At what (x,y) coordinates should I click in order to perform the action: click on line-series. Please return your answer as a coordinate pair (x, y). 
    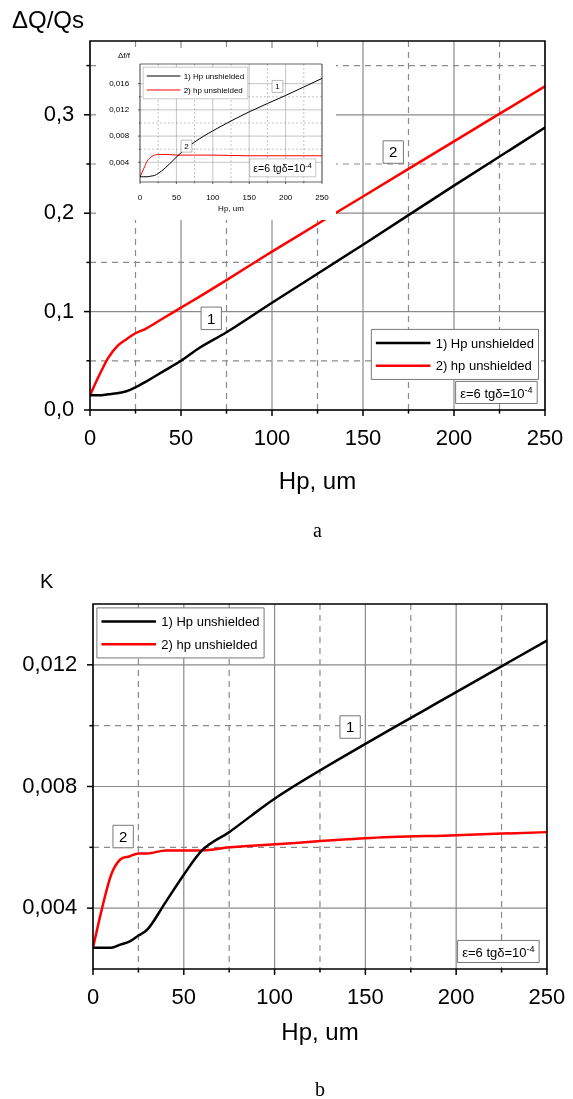
    Looking at the image, I should click on (231, 165).